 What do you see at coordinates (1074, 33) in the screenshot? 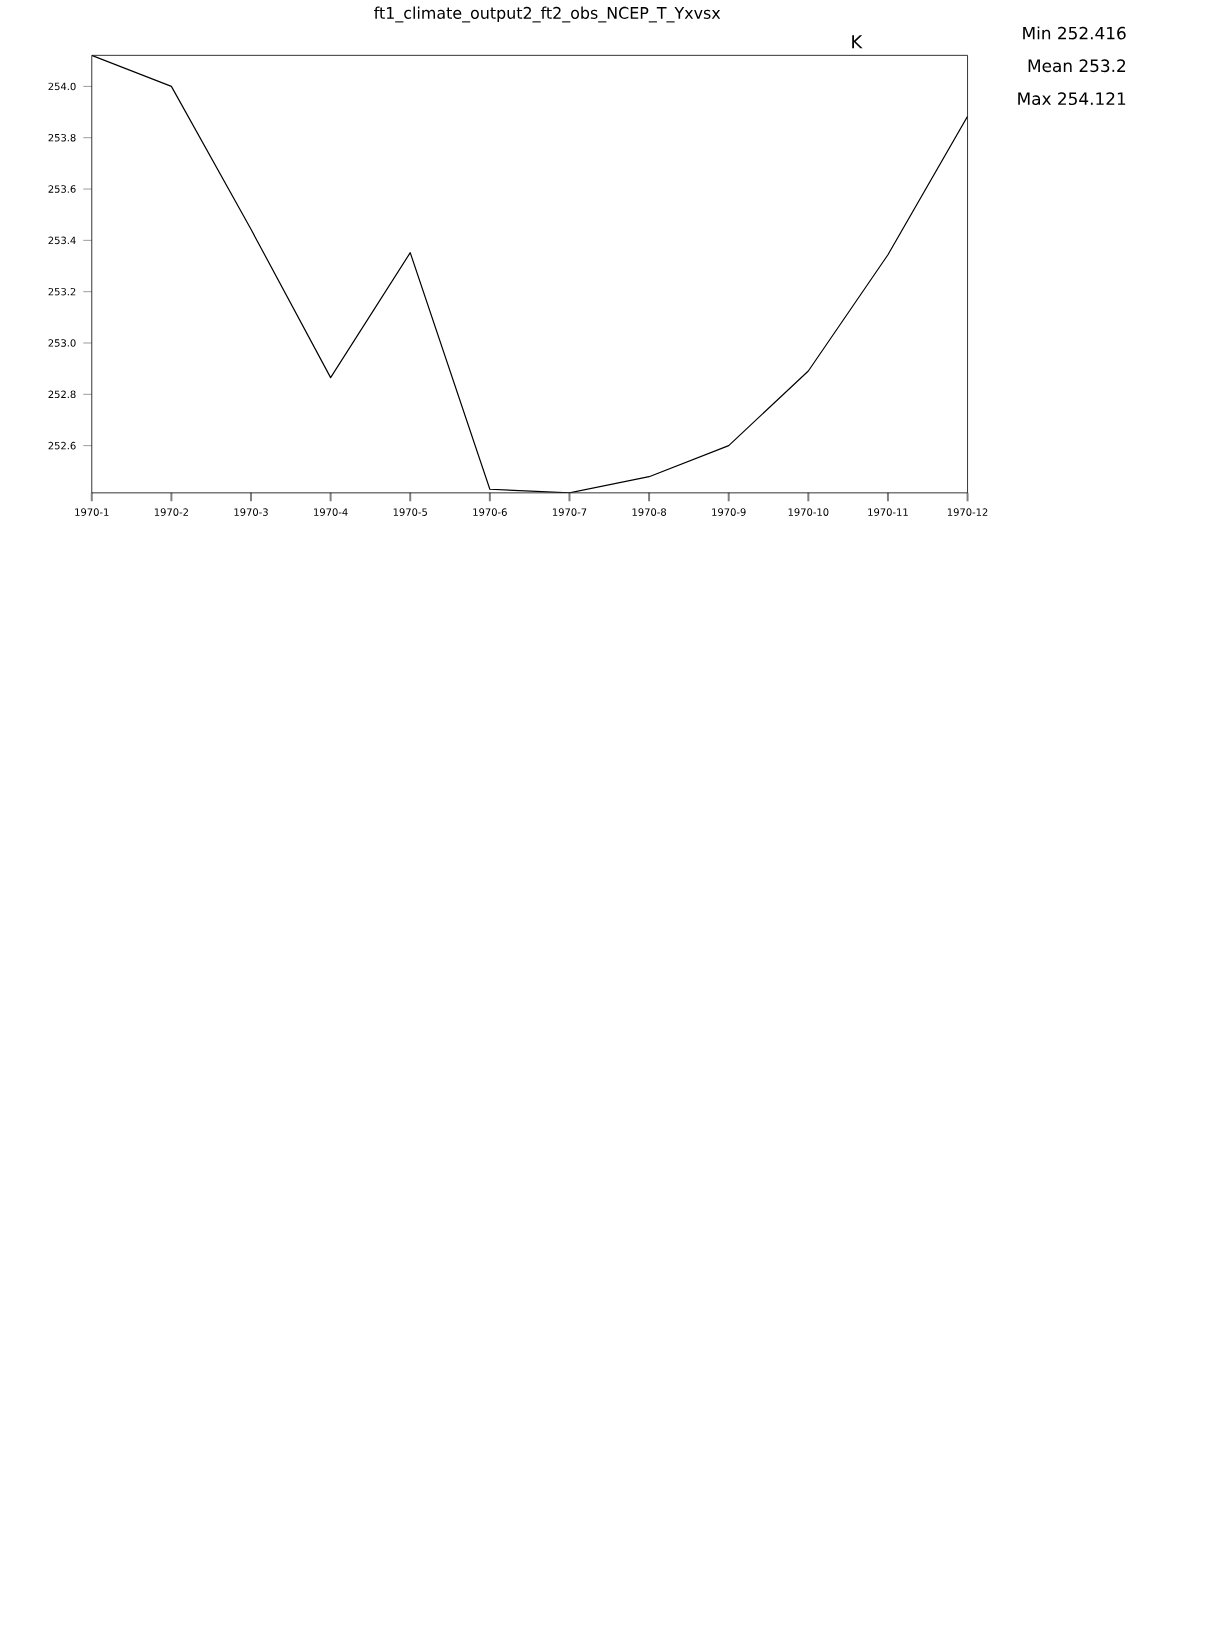
I see `text: Min 252.416` at bounding box center [1074, 33].